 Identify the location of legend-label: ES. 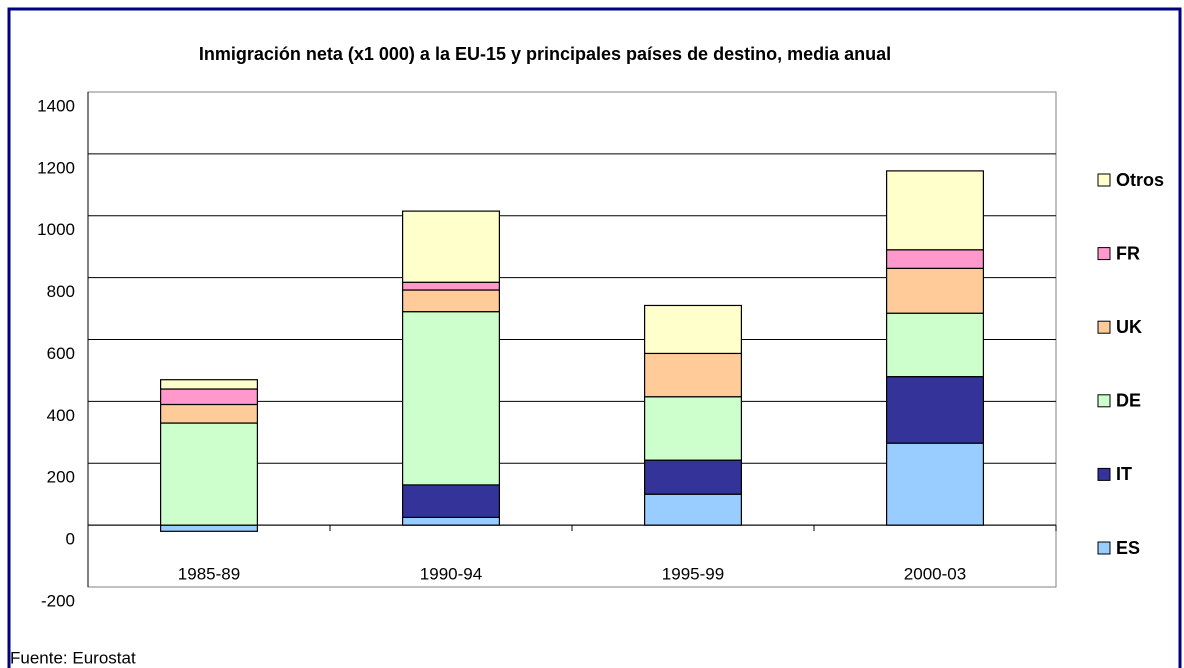
(1128, 548).